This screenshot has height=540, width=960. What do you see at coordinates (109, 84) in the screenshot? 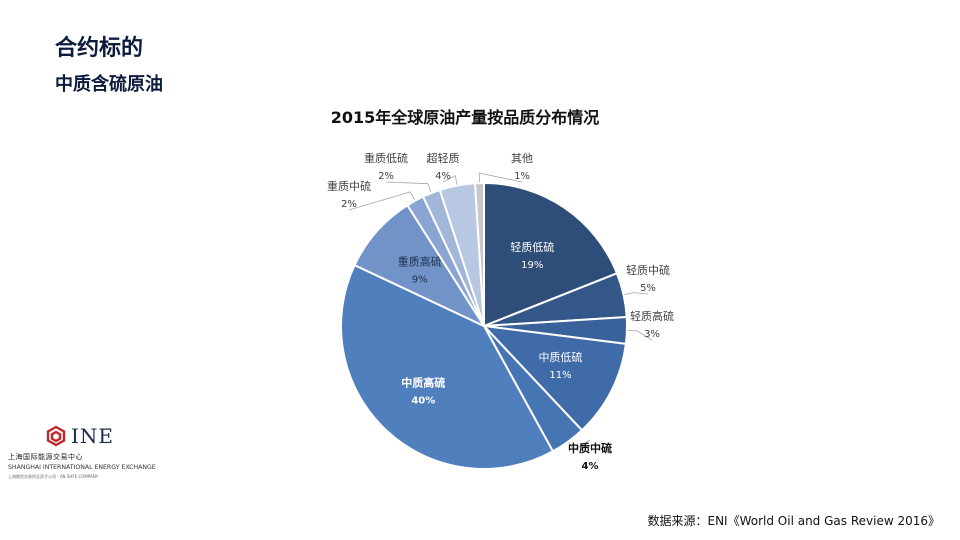
I see `page-subtitle: 中质含硫原油` at bounding box center [109, 84].